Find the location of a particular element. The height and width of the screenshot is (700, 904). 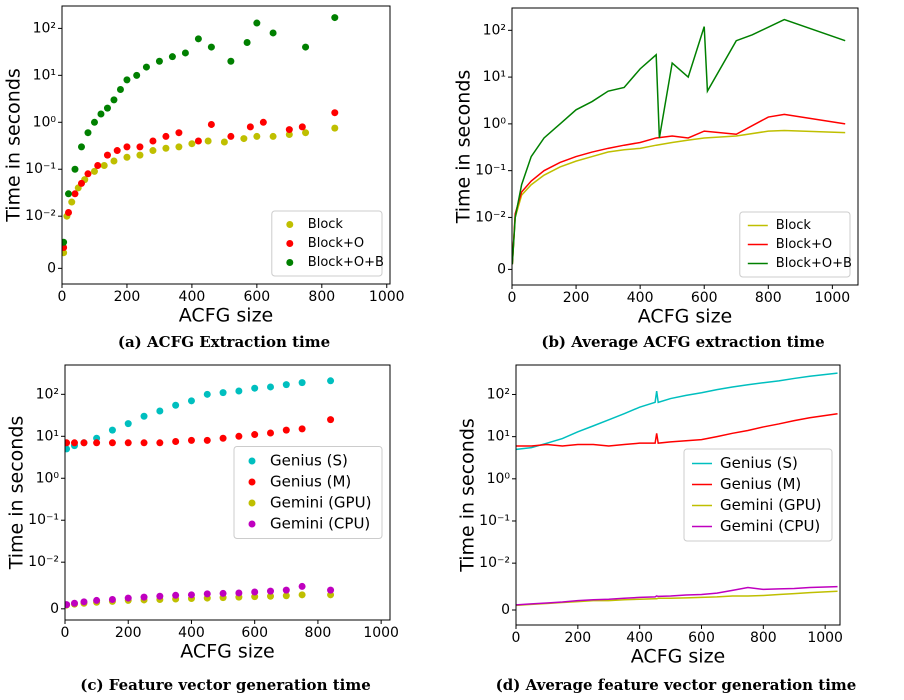

y-axis-label: Time in seconds is located at coordinates (17, 493).